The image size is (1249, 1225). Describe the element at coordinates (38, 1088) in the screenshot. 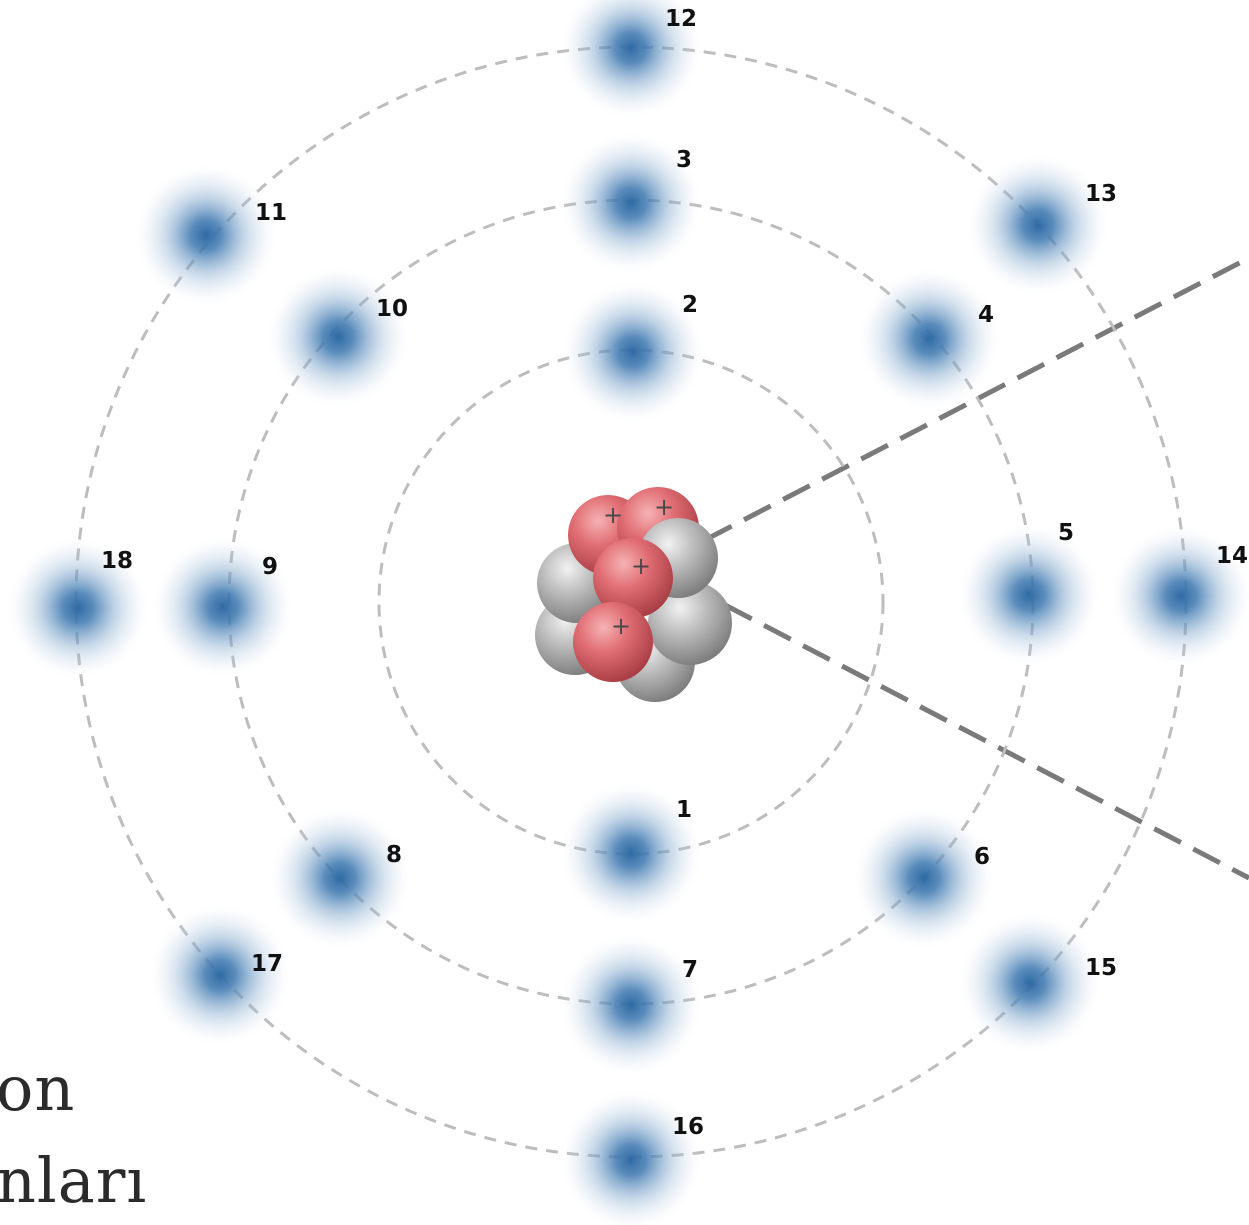

I see `caption-line-1: on` at that location.